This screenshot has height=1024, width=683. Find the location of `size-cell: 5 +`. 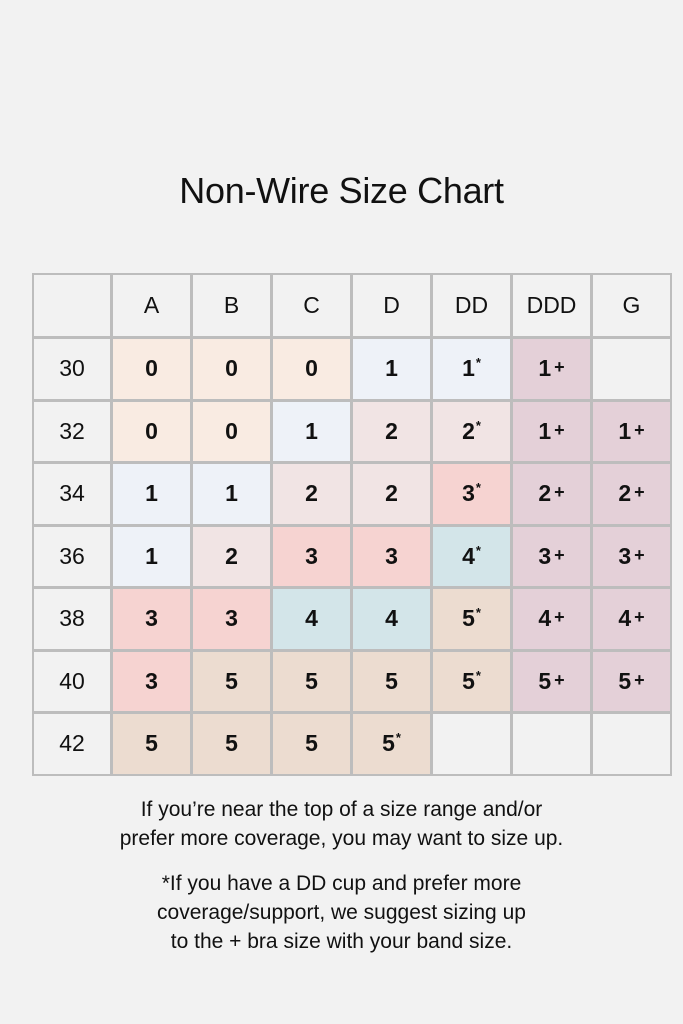

size-cell: 5 + is located at coordinates (631, 681).